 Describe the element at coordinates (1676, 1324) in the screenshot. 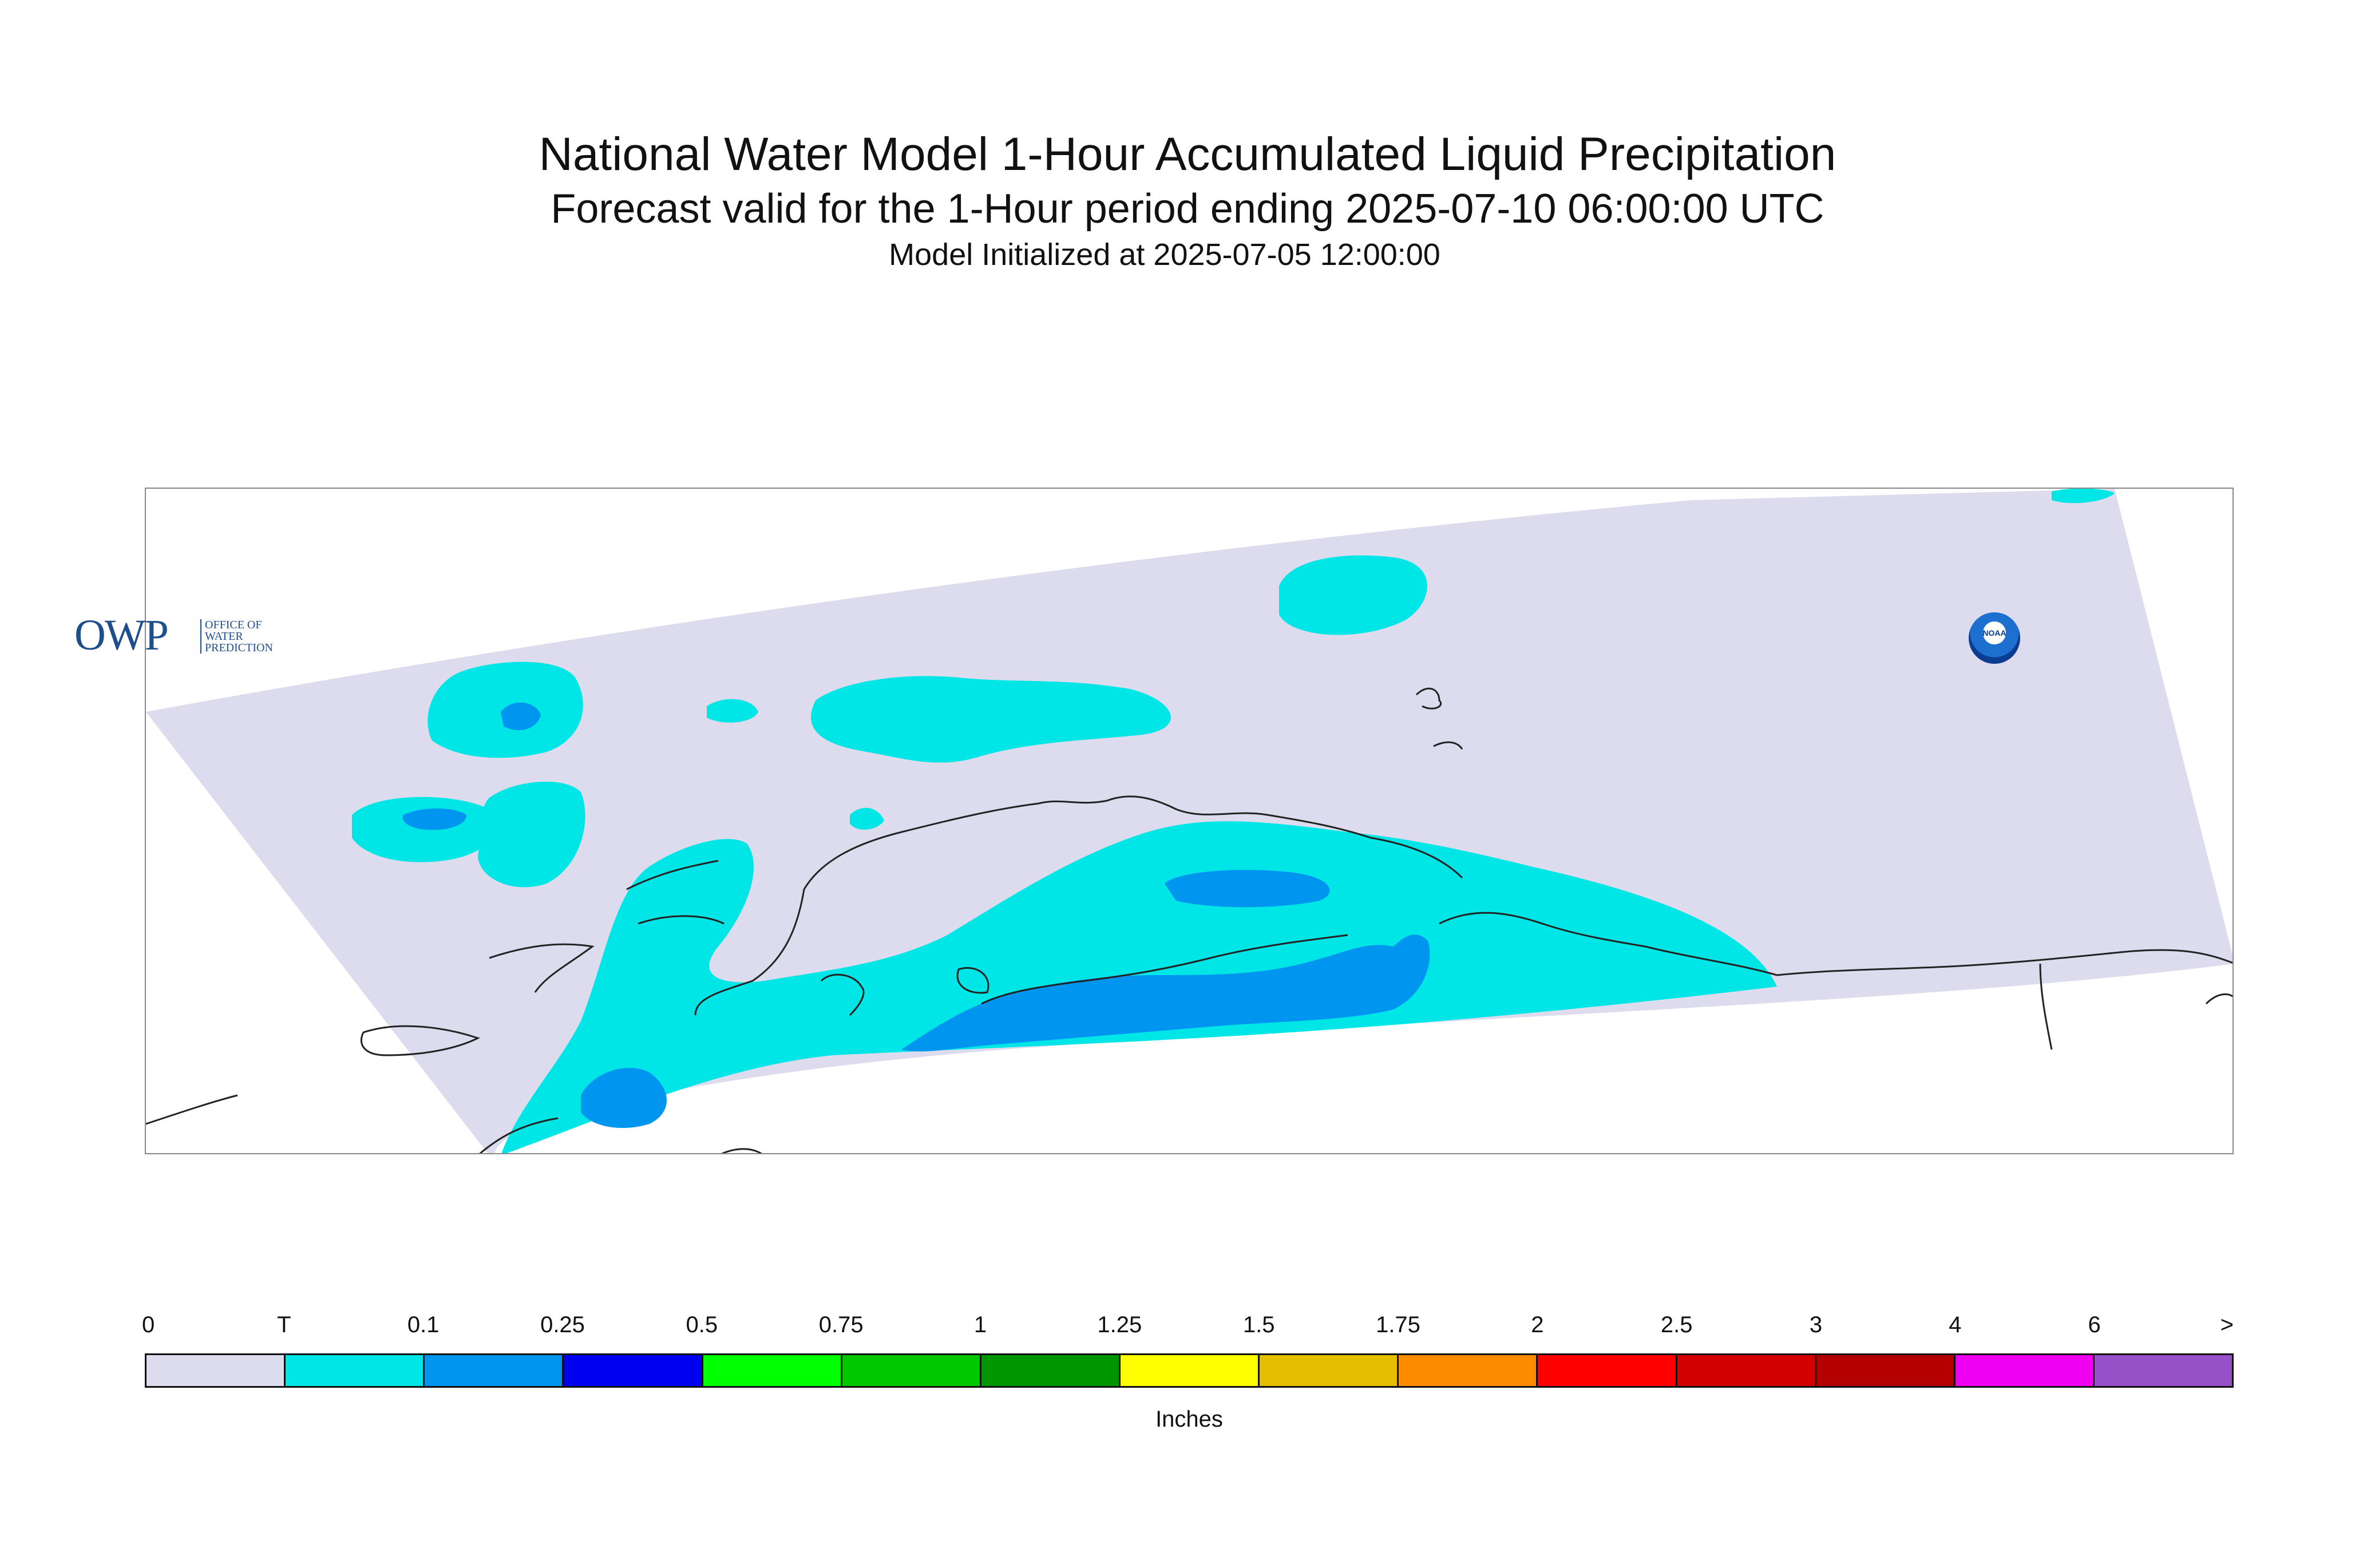

I see `legend-tick-label: 2.5` at that location.